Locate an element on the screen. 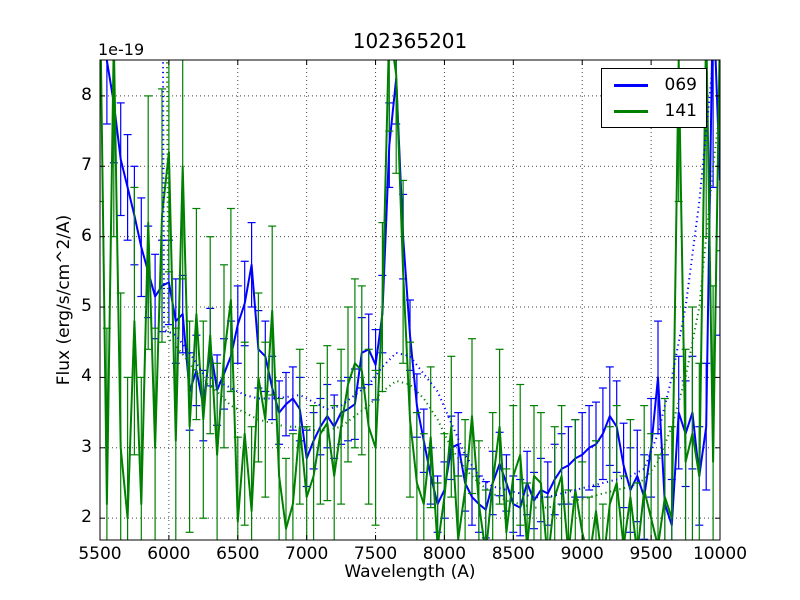 This screenshot has height=600, width=800. legend-item-141: 141 is located at coordinates (654, 111).